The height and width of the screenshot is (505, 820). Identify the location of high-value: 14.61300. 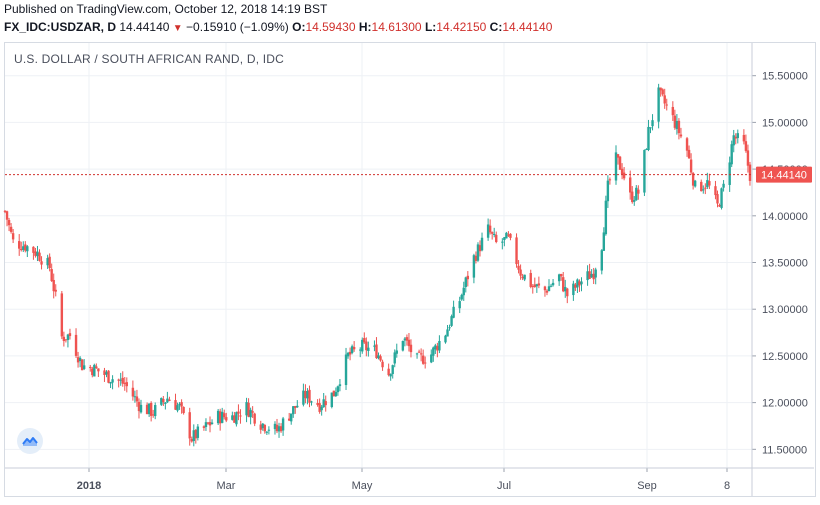
(396, 27).